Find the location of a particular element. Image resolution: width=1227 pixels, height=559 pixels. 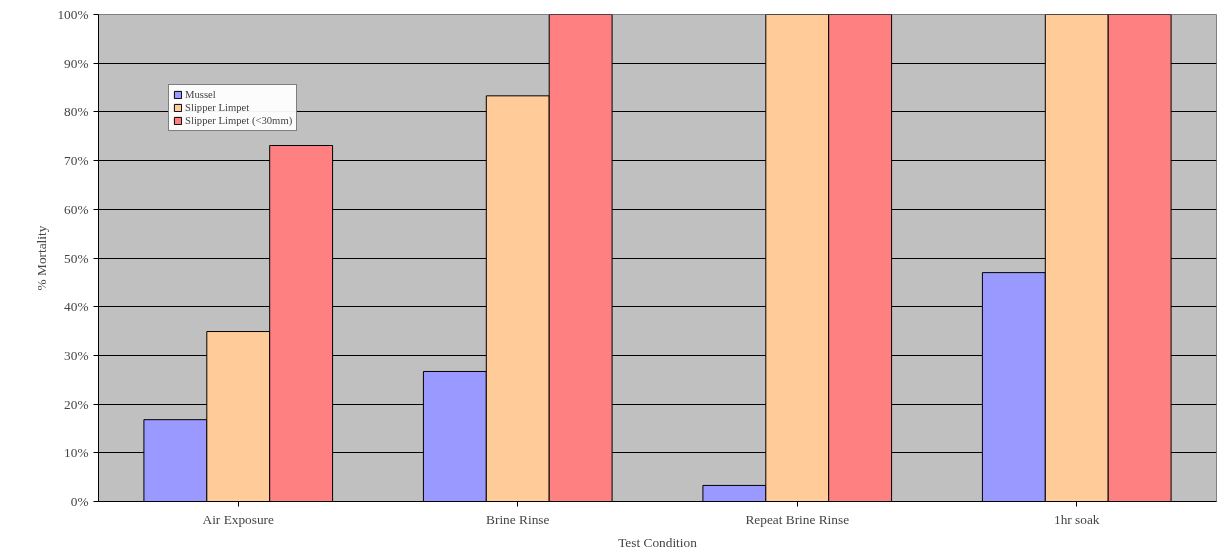

y-tick-label: 80% is located at coordinates (76, 112).